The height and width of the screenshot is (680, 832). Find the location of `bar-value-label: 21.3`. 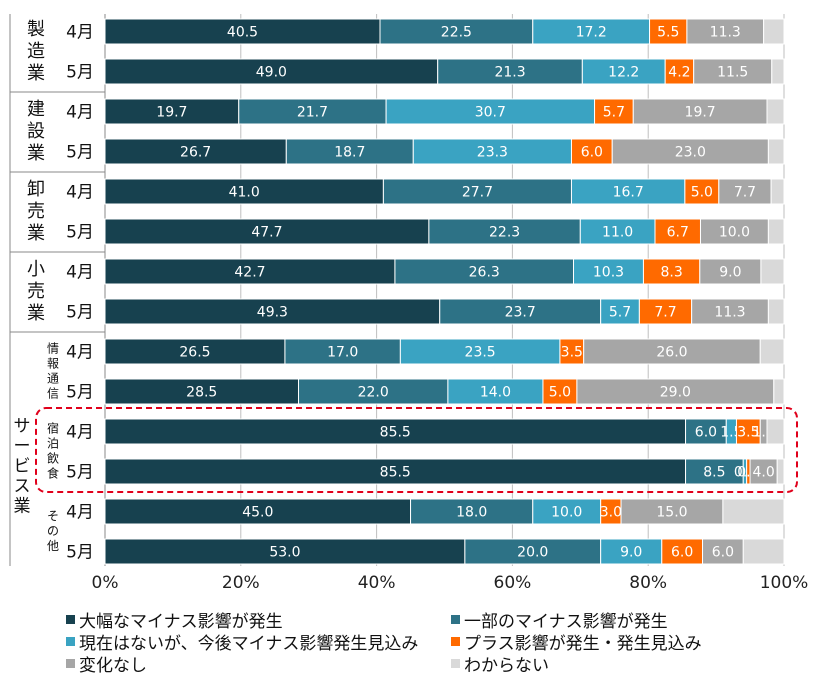

bar-value-label: 21.3 is located at coordinates (509, 73).